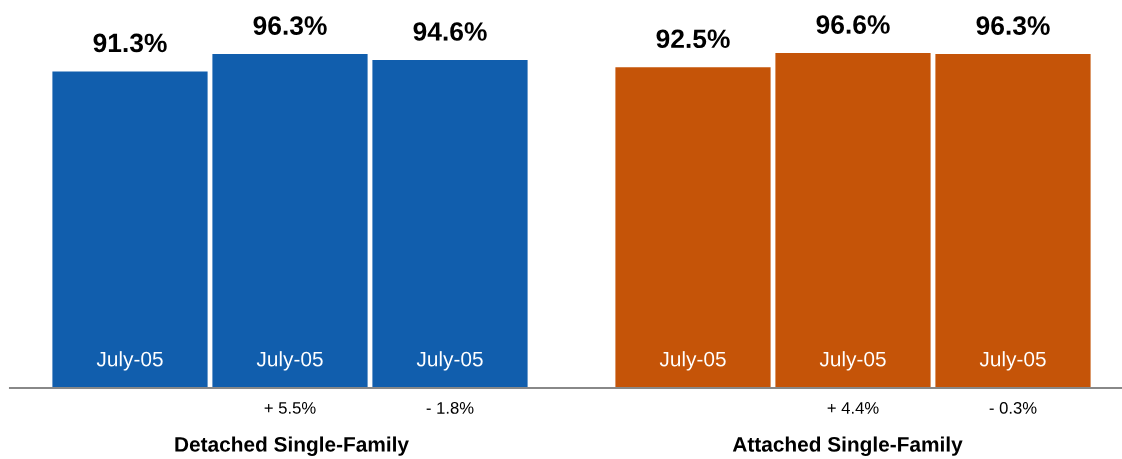  Describe the element at coordinates (693, 39) in the screenshot. I see `data-label: 92.5%` at that location.